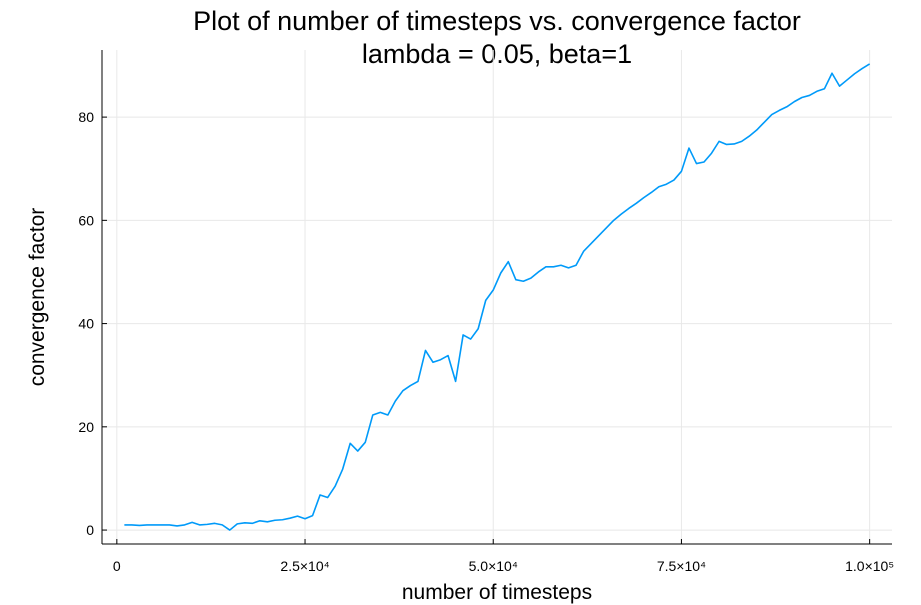  I want to click on y-tick-label: 20, so click(86, 427).